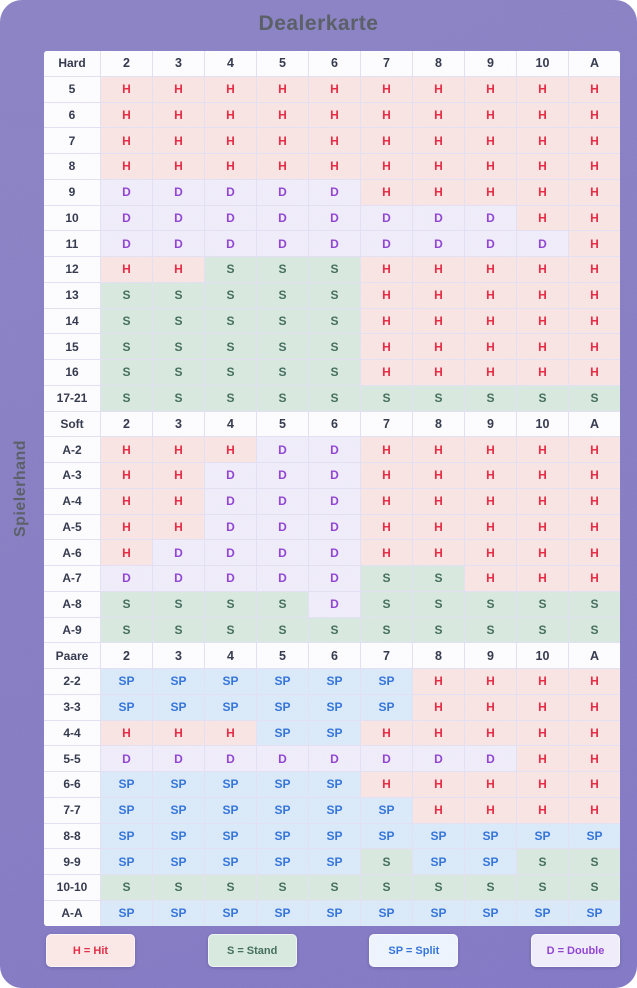 This screenshot has height=988, width=637. I want to click on dealer-card-header-cell: 8, so click(438, 655).